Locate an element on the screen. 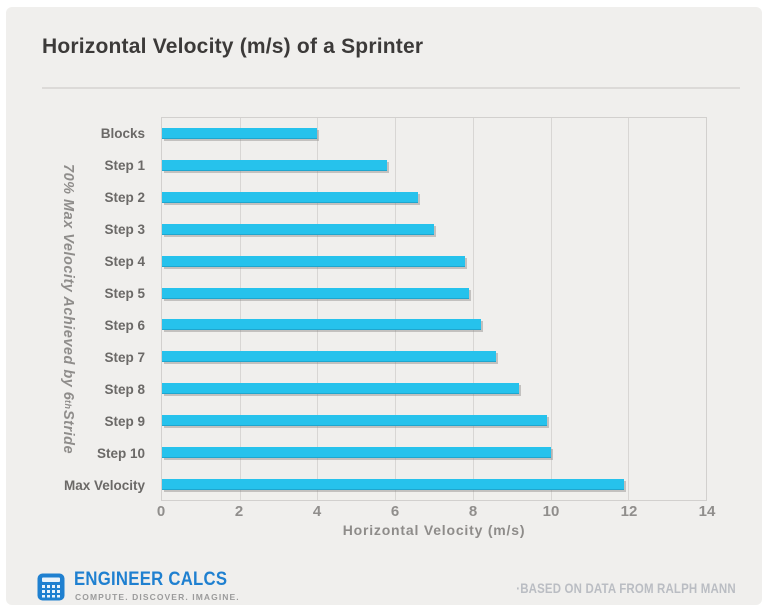  x-tick-label: 12 is located at coordinates (629, 511).